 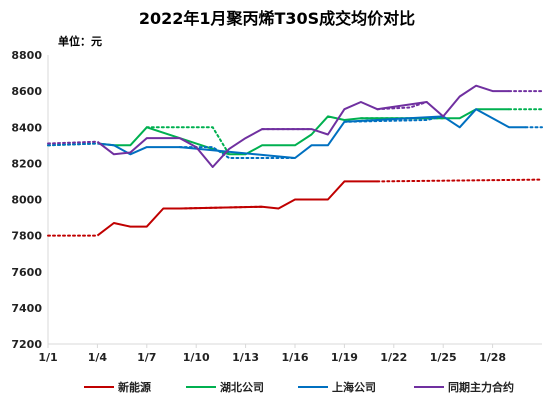 I want to click on x-tick-label: 1/28, so click(x=492, y=357).